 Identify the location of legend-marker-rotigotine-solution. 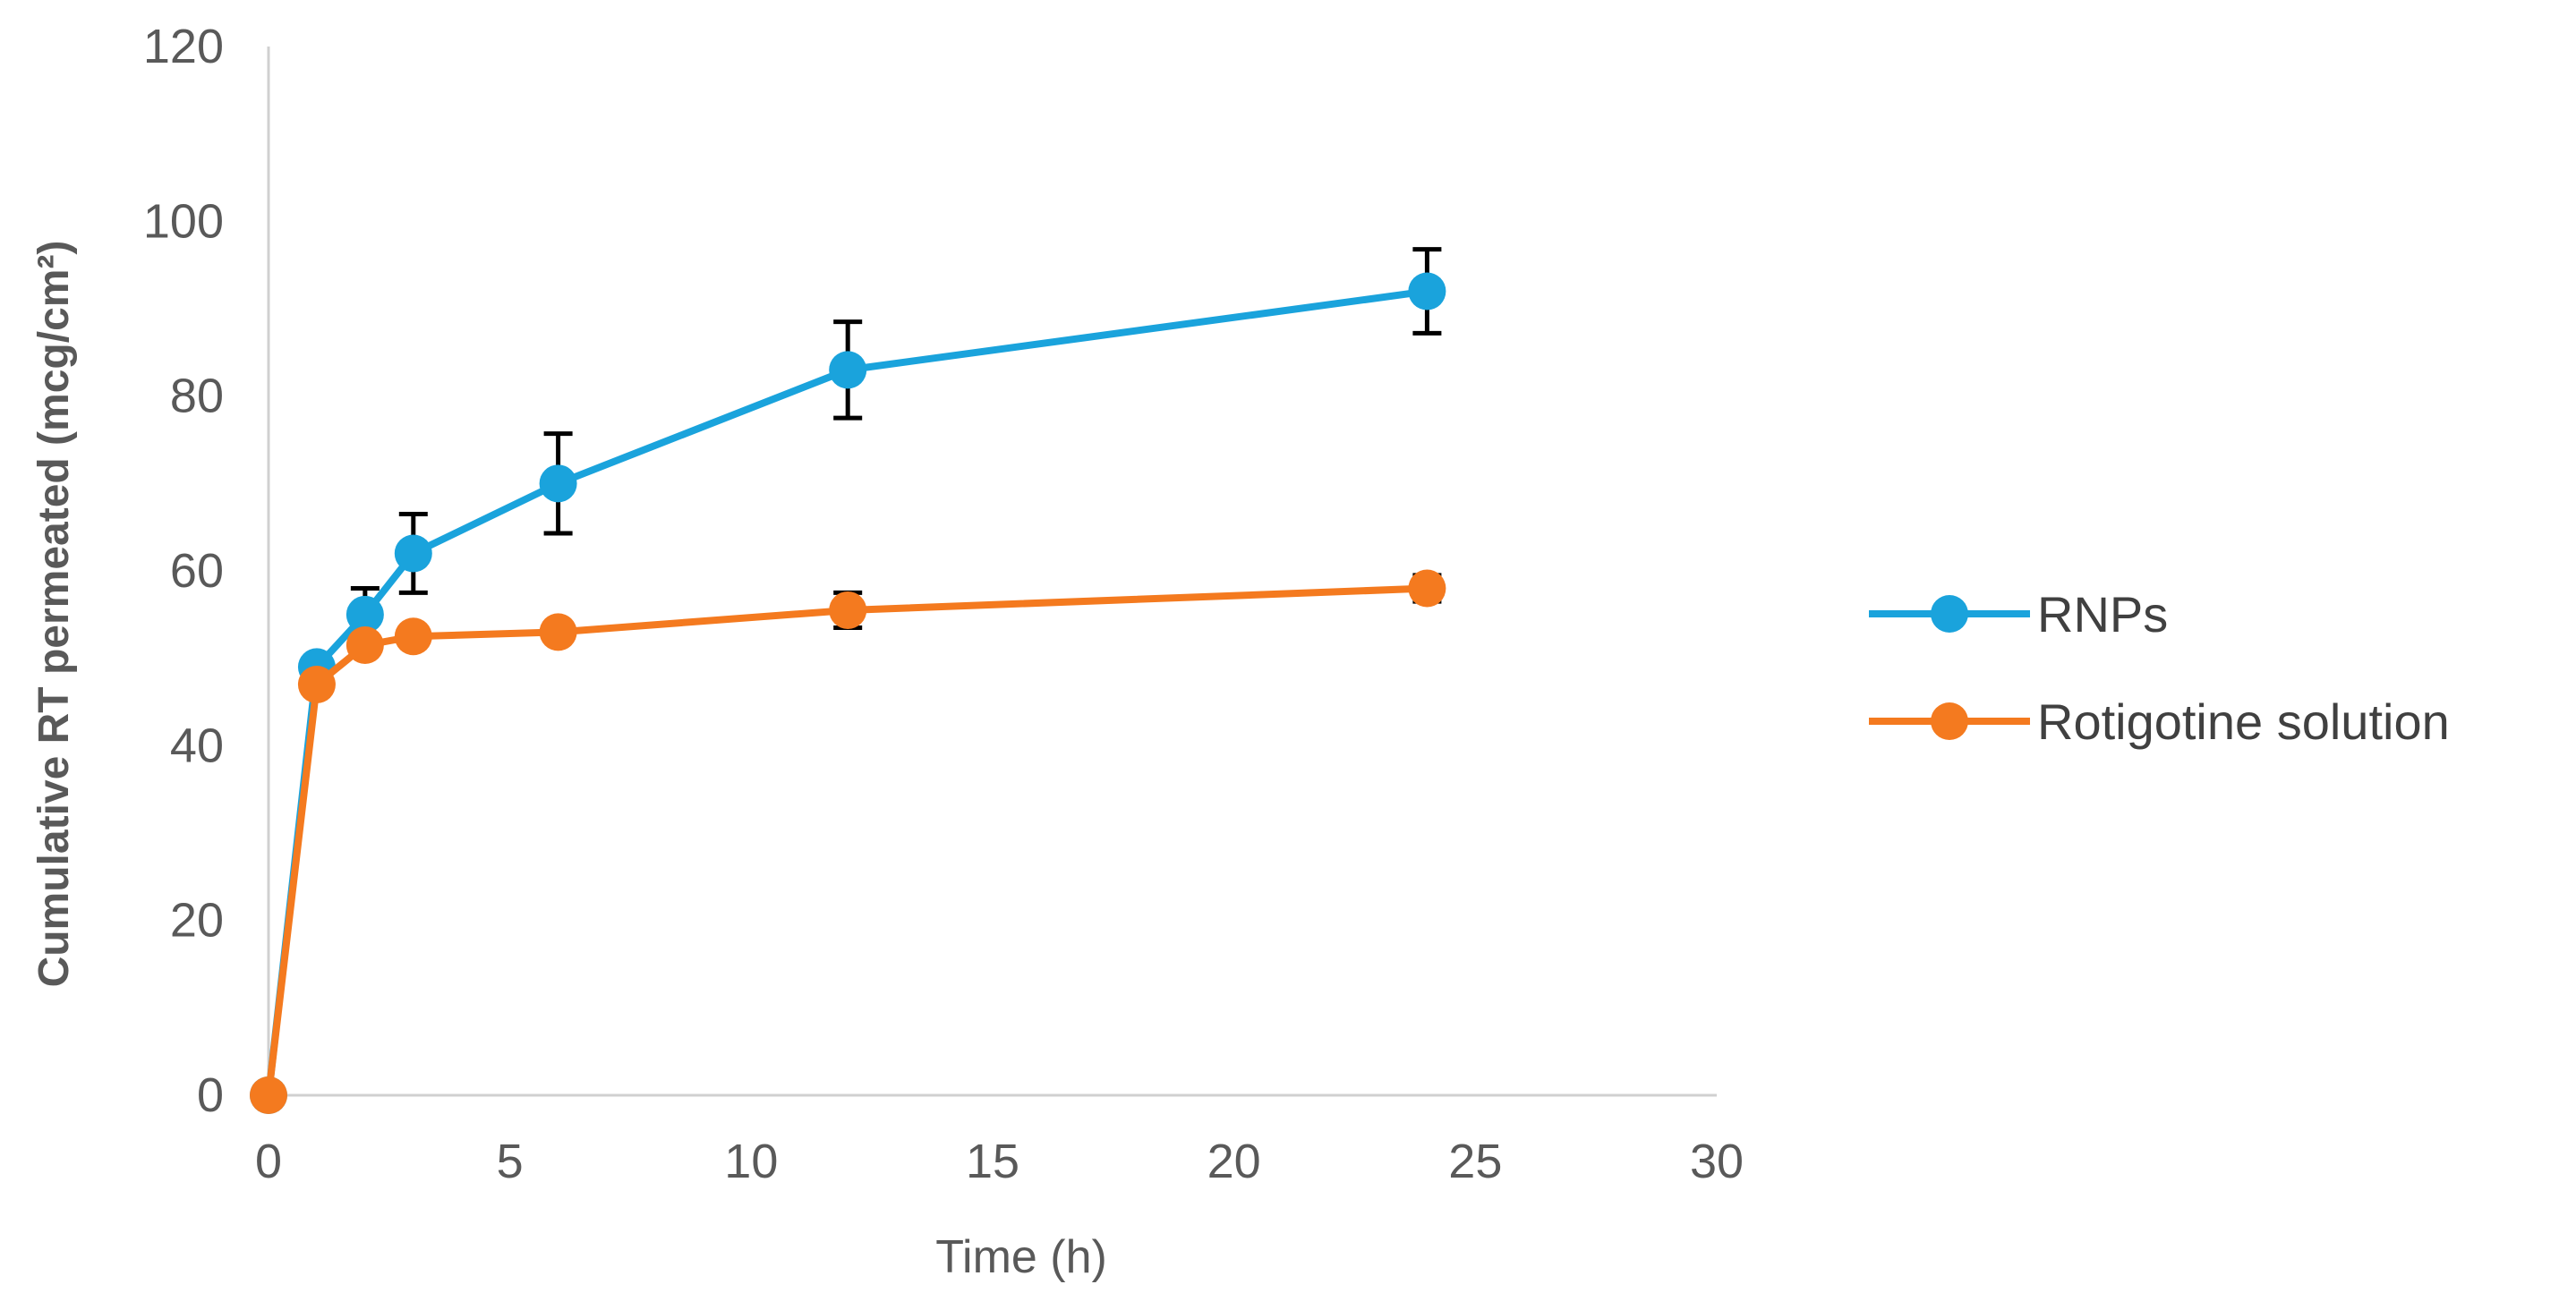
(1949, 721).